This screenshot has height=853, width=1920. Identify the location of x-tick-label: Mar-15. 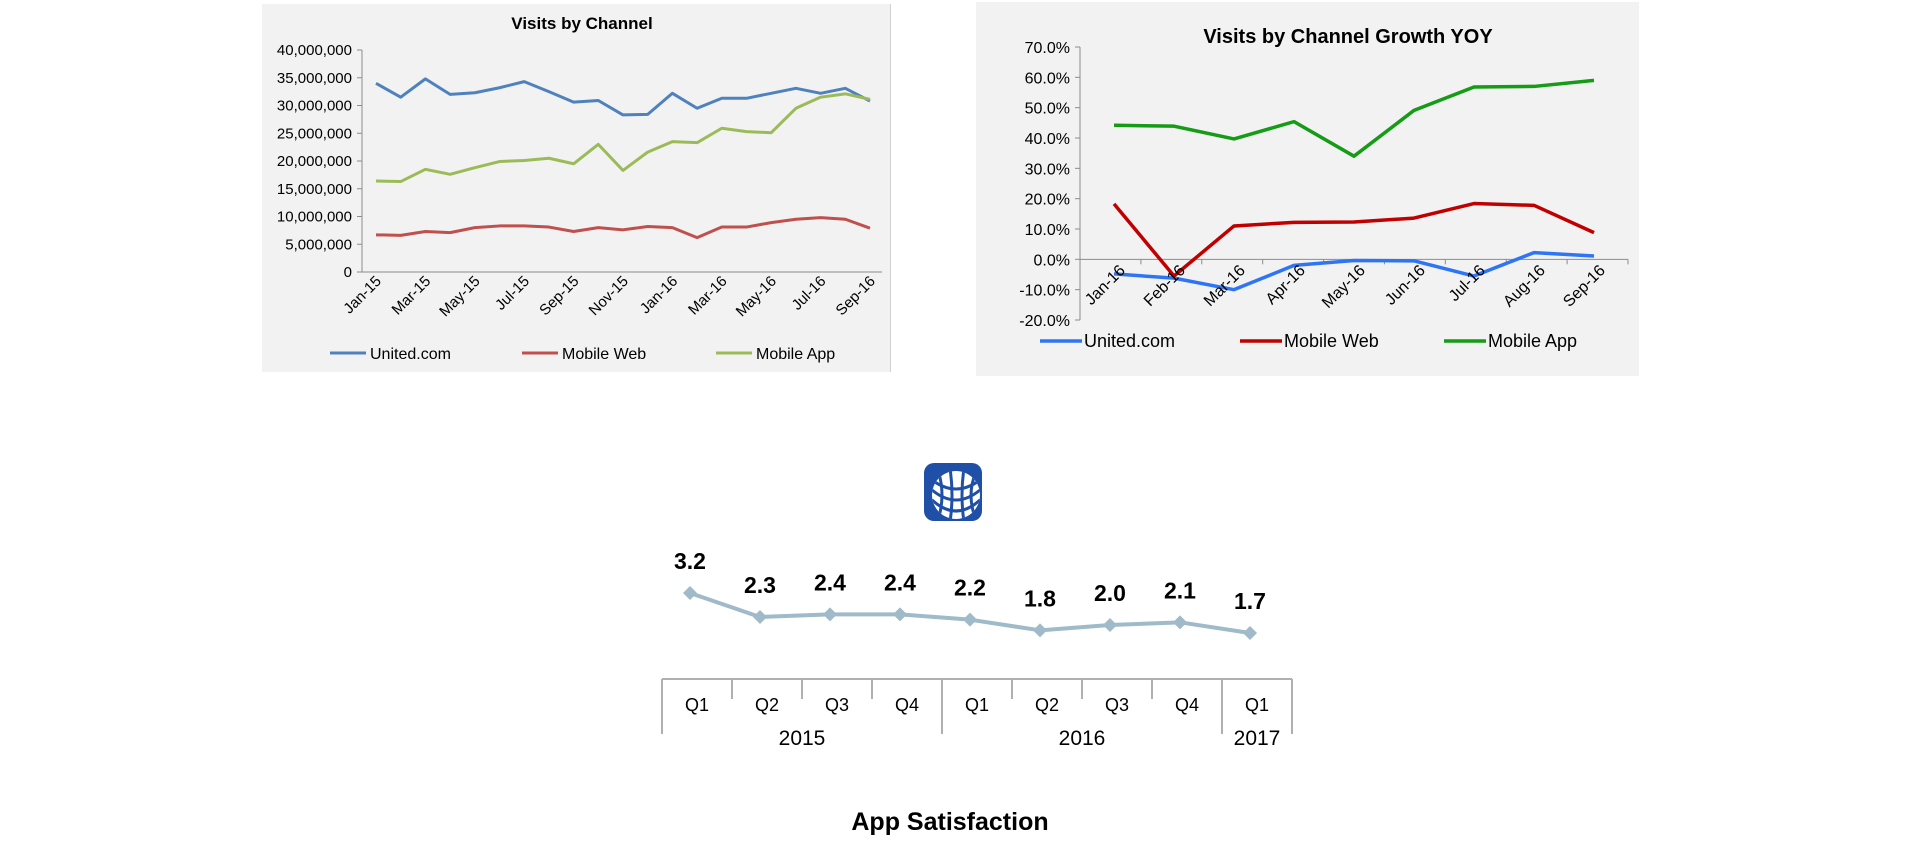
(412, 296).